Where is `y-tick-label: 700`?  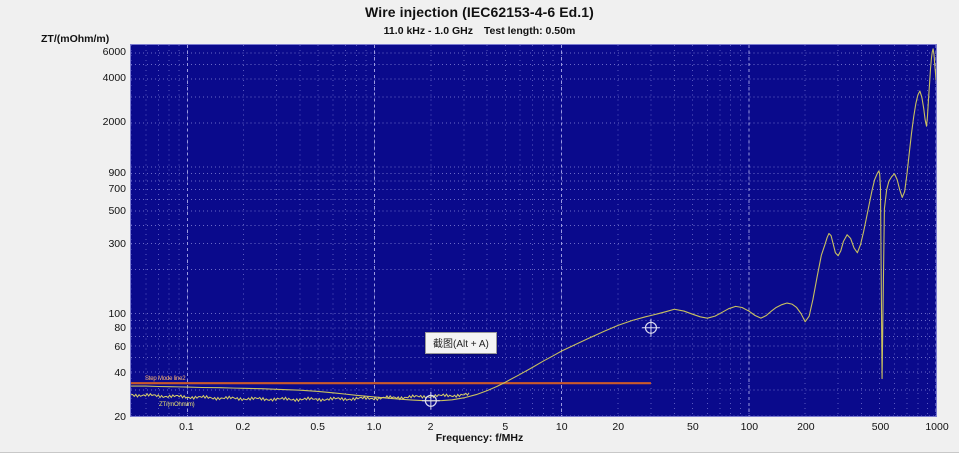
y-tick-label: 700 is located at coordinates (117, 189).